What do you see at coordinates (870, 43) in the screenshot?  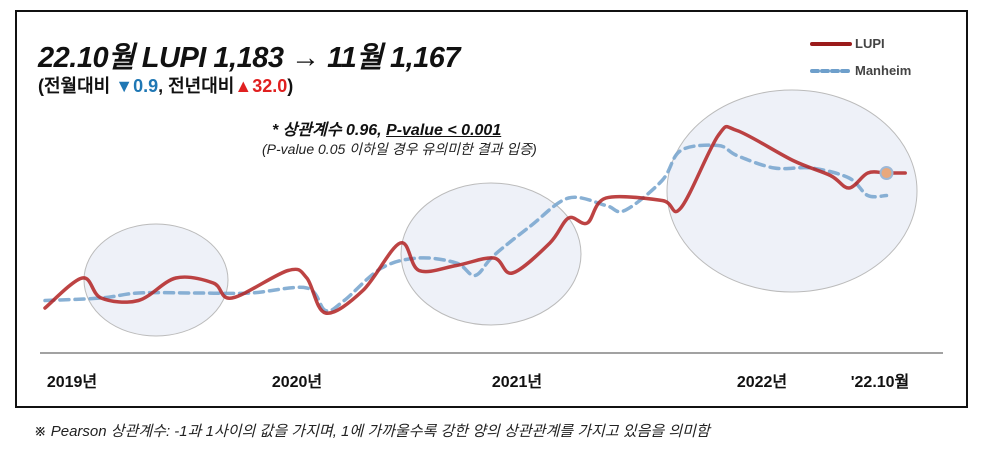 I see `legend-label-lupi: LUPI` at bounding box center [870, 43].